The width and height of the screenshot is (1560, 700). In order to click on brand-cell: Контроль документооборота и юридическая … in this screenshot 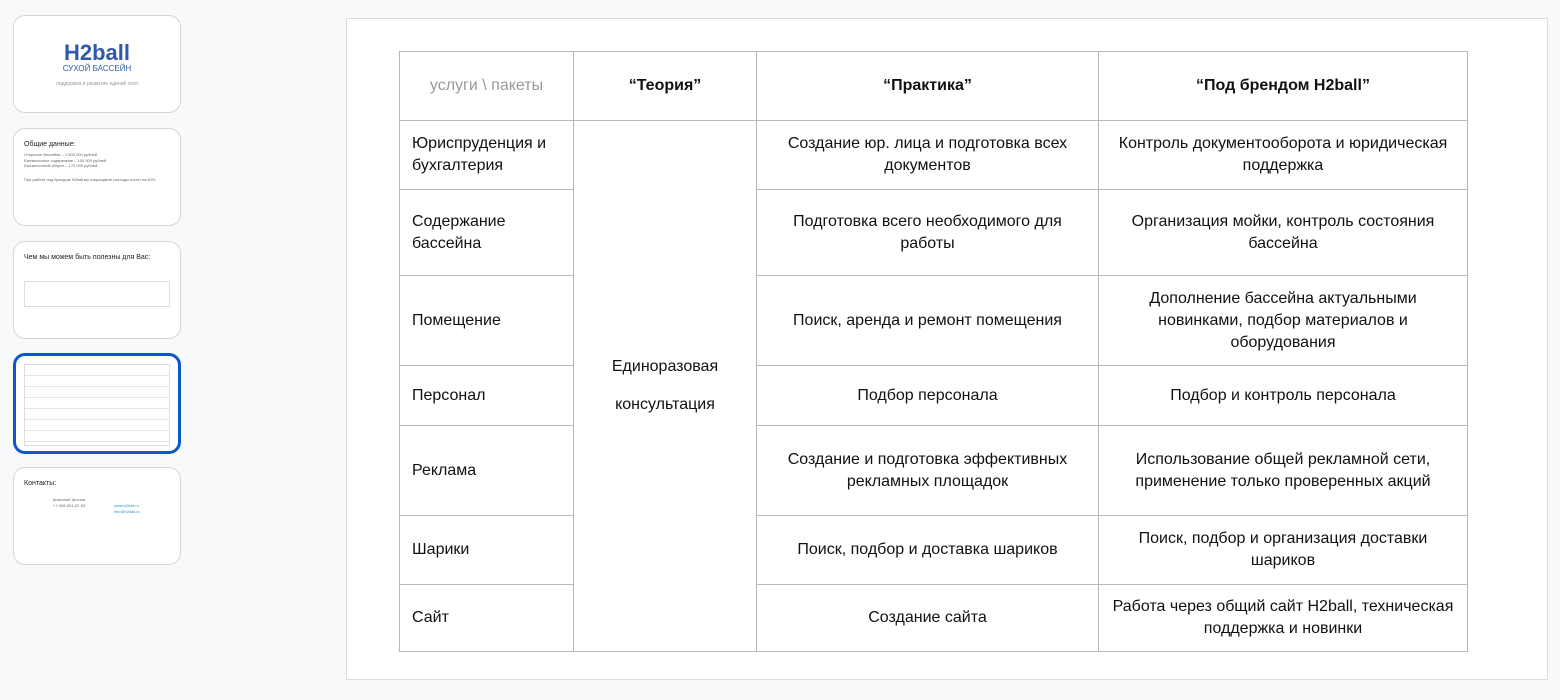, I will do `click(1283, 155)`.